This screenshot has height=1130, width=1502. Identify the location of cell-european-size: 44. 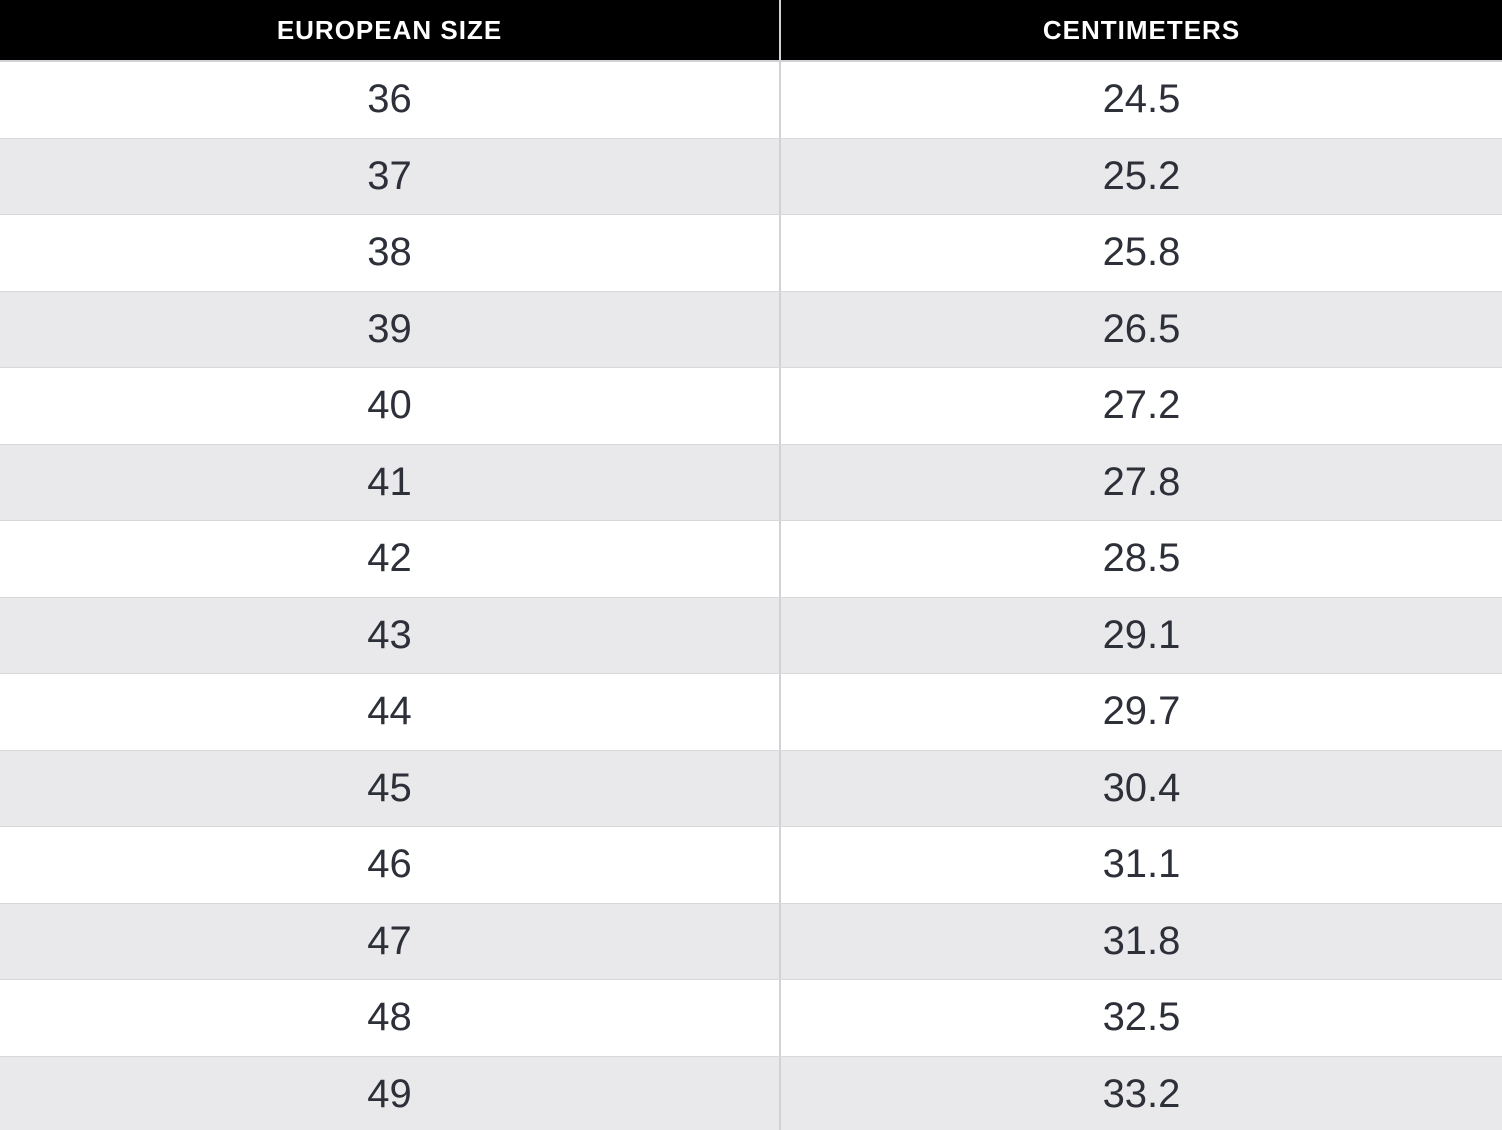
(390, 712).